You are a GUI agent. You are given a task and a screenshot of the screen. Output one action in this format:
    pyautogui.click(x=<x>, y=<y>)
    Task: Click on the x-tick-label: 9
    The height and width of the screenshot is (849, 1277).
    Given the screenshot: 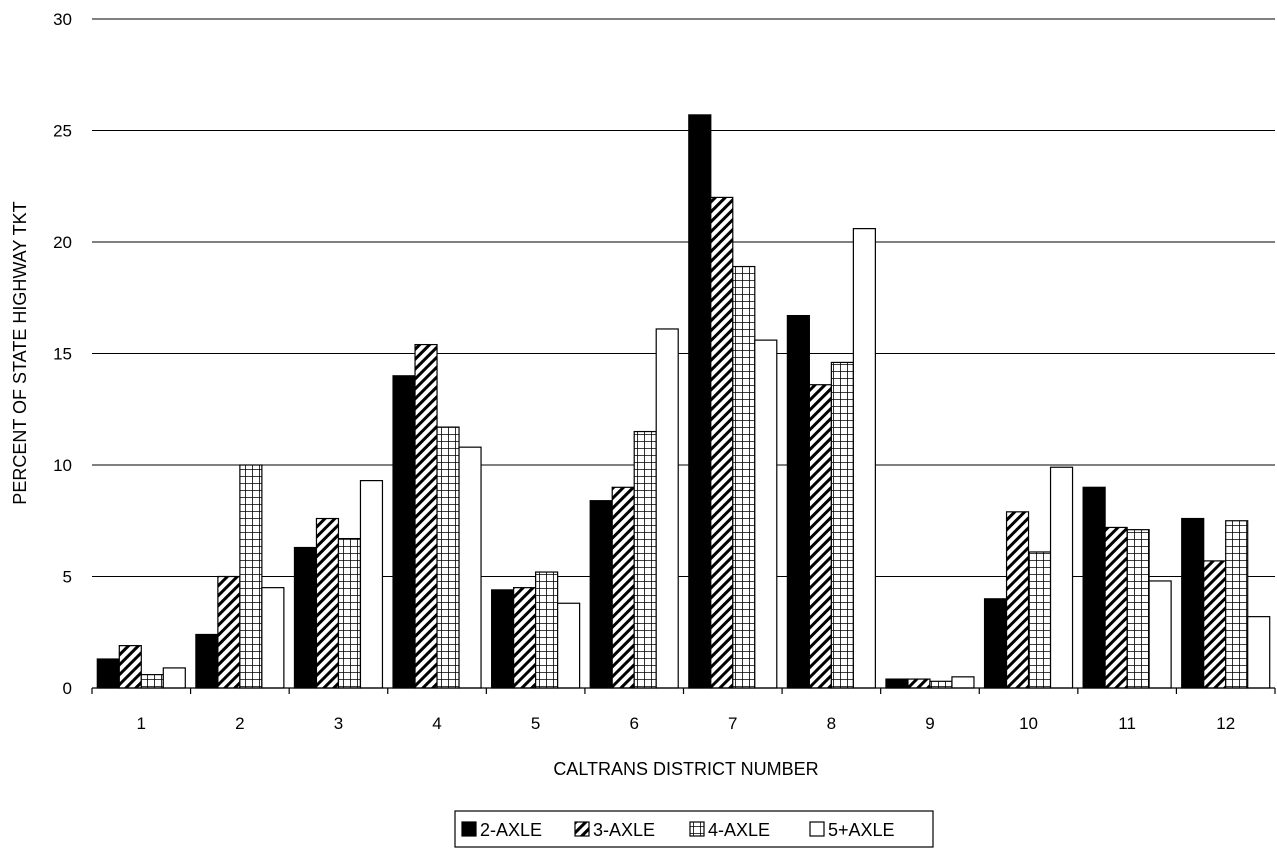 What is the action you would take?
    pyautogui.click(x=929, y=723)
    